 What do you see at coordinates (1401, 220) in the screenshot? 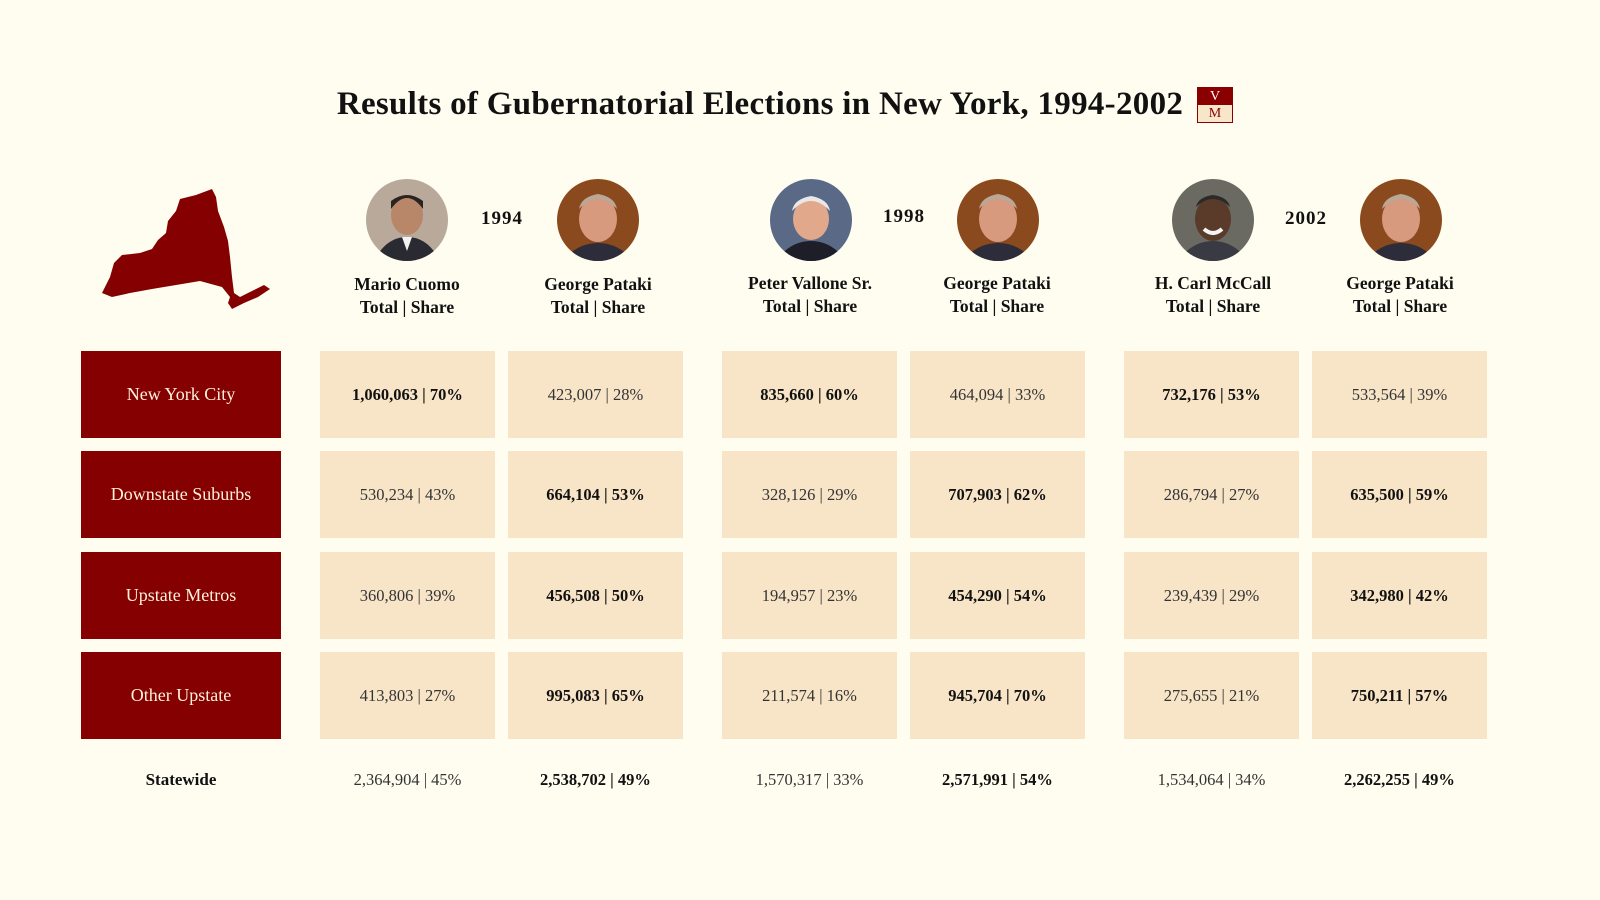
I see `pataki-portrait-2002` at bounding box center [1401, 220].